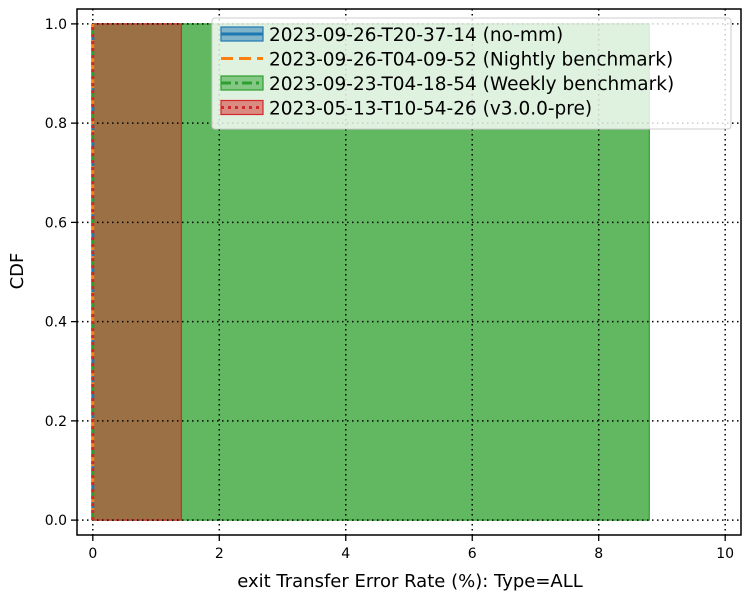 The image size is (750, 600). Describe the element at coordinates (471, 60) in the screenshot. I see `legend-label: 2023-09-26-T04-09-52 (Nightly benchmark)` at that location.